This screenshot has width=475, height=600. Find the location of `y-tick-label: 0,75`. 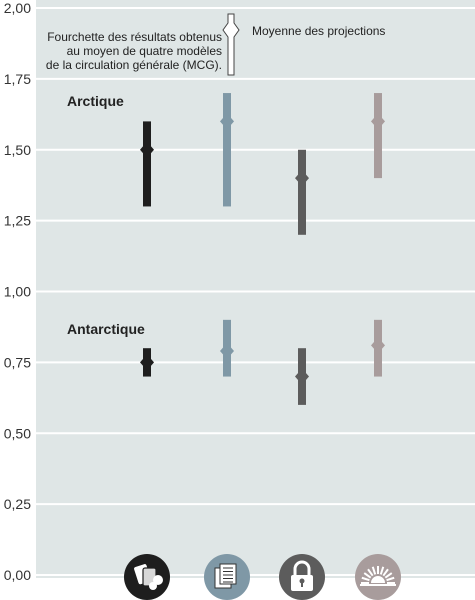

y-tick-label: 0,75 is located at coordinates (17, 362).